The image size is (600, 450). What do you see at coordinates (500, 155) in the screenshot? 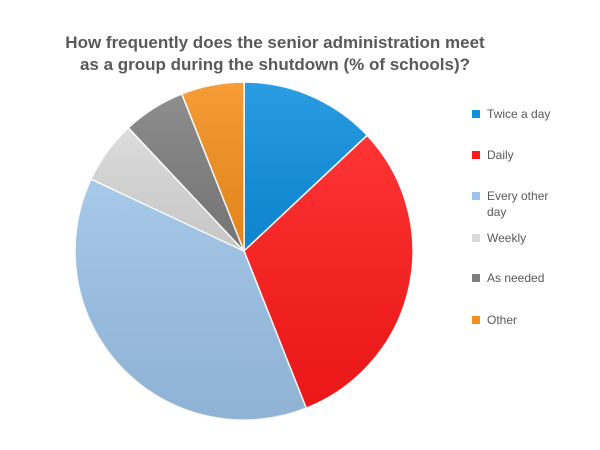
I see `legend-label: Daily` at bounding box center [500, 155].